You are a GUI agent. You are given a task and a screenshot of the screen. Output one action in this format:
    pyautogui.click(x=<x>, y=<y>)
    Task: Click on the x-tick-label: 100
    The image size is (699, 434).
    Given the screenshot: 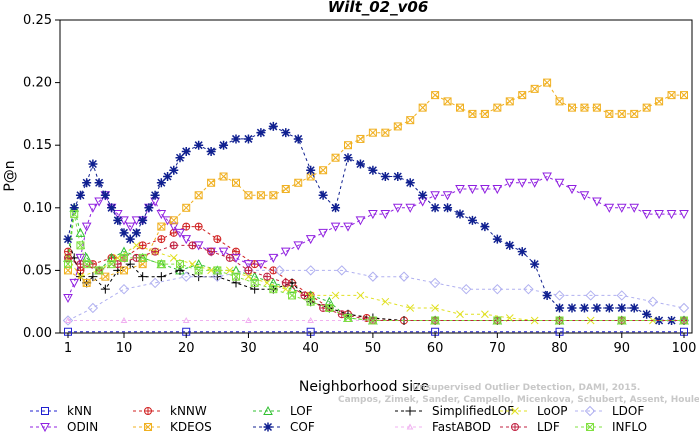 What is the action you would take?
    pyautogui.click(x=684, y=348)
    